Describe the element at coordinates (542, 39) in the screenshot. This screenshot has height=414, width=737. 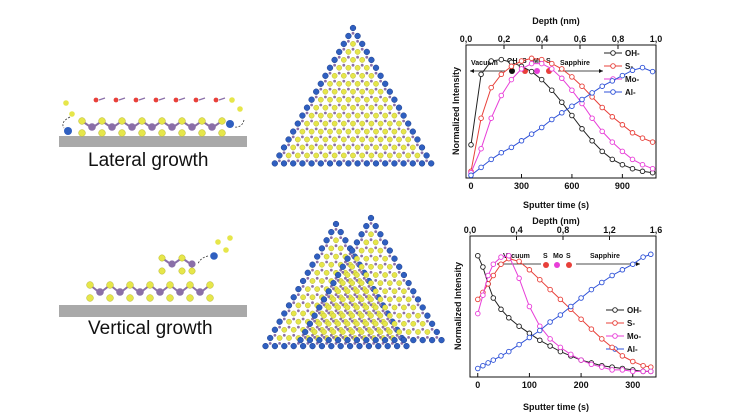
I see `chart-top-top-tick-label: 0,4` at that location.